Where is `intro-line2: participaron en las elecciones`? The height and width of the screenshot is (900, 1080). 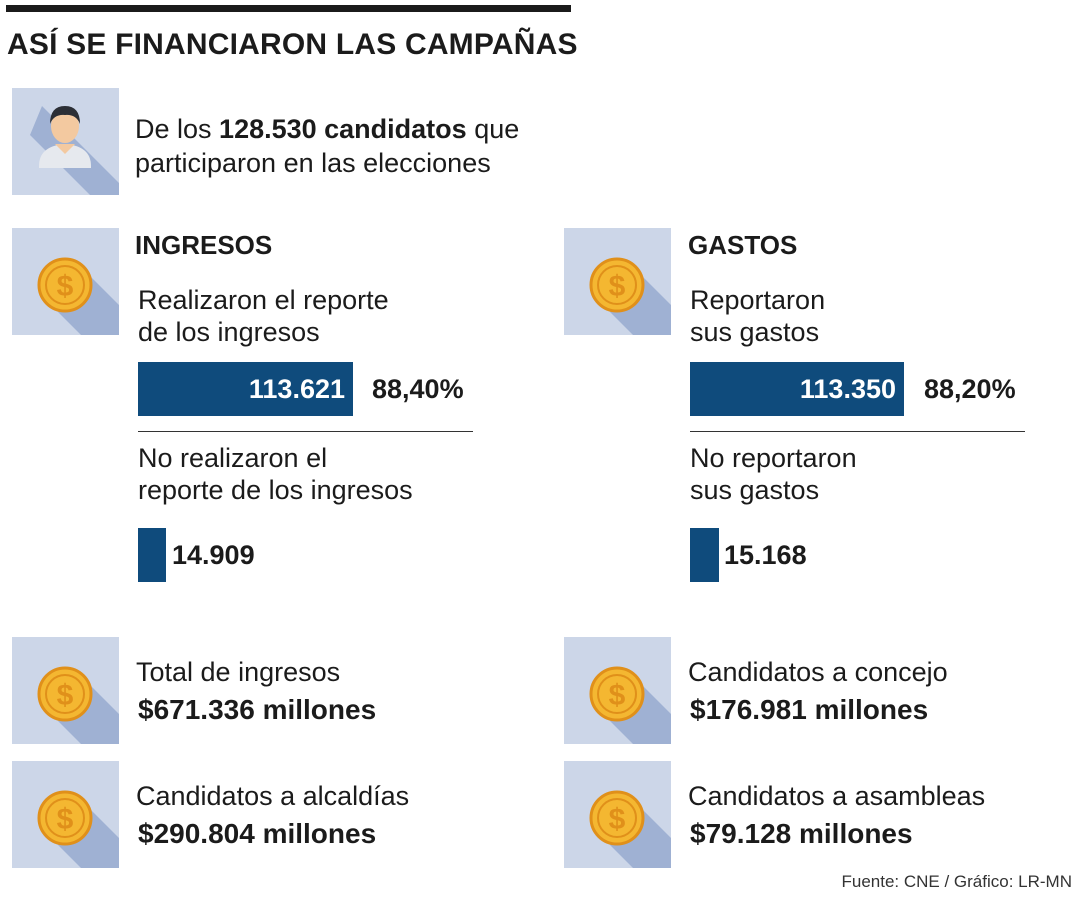
intro-line2: participaron en las elecciones is located at coordinates (313, 163).